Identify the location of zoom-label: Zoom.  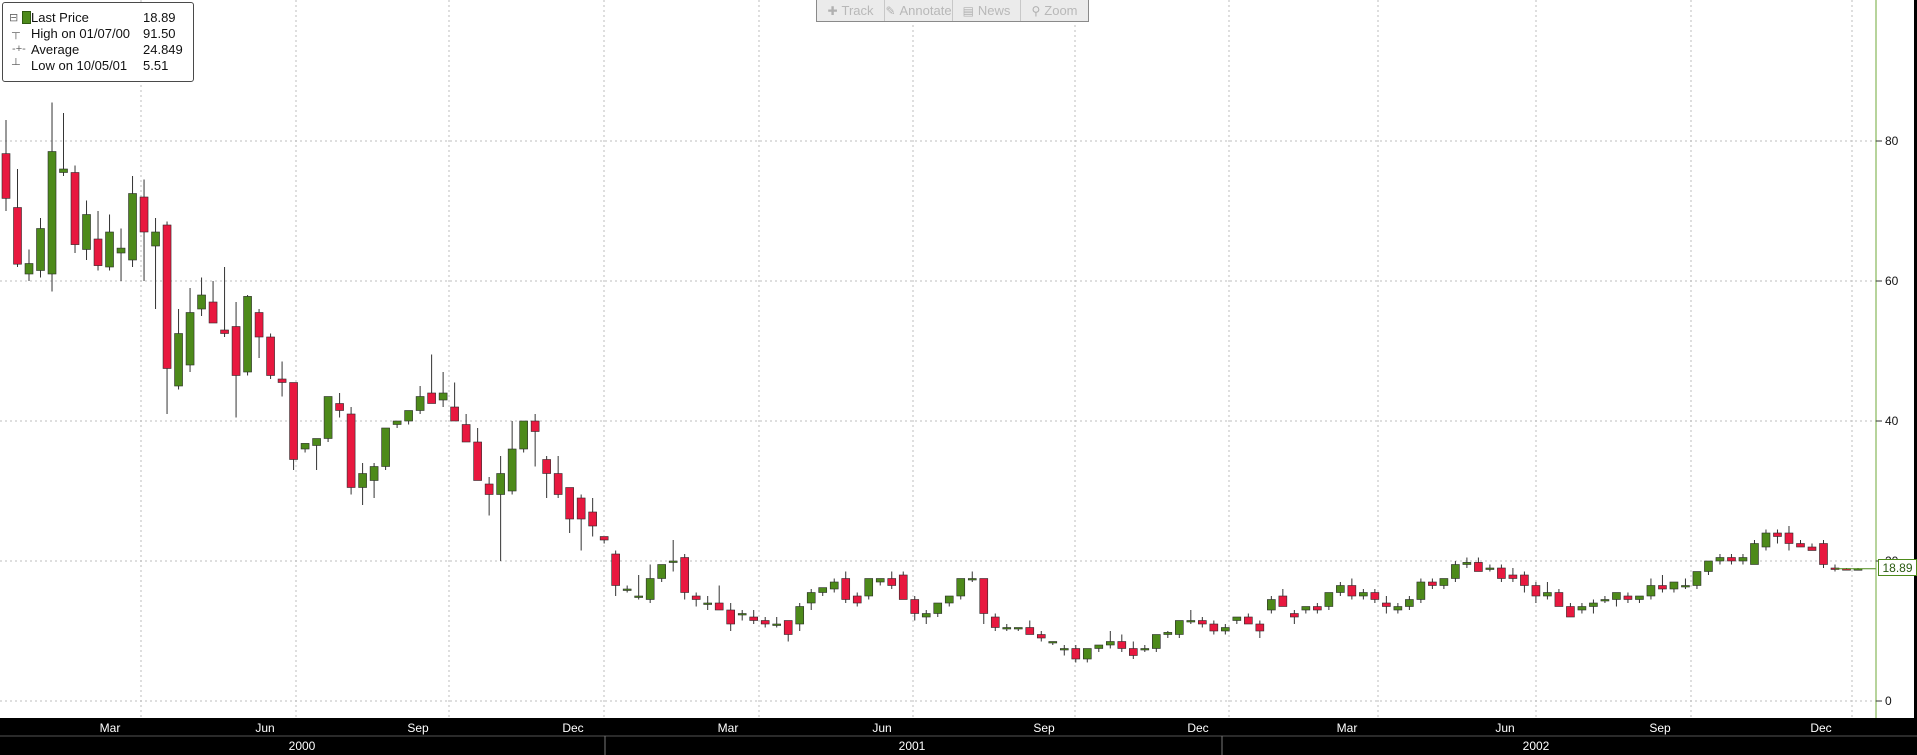
(1061, 10).